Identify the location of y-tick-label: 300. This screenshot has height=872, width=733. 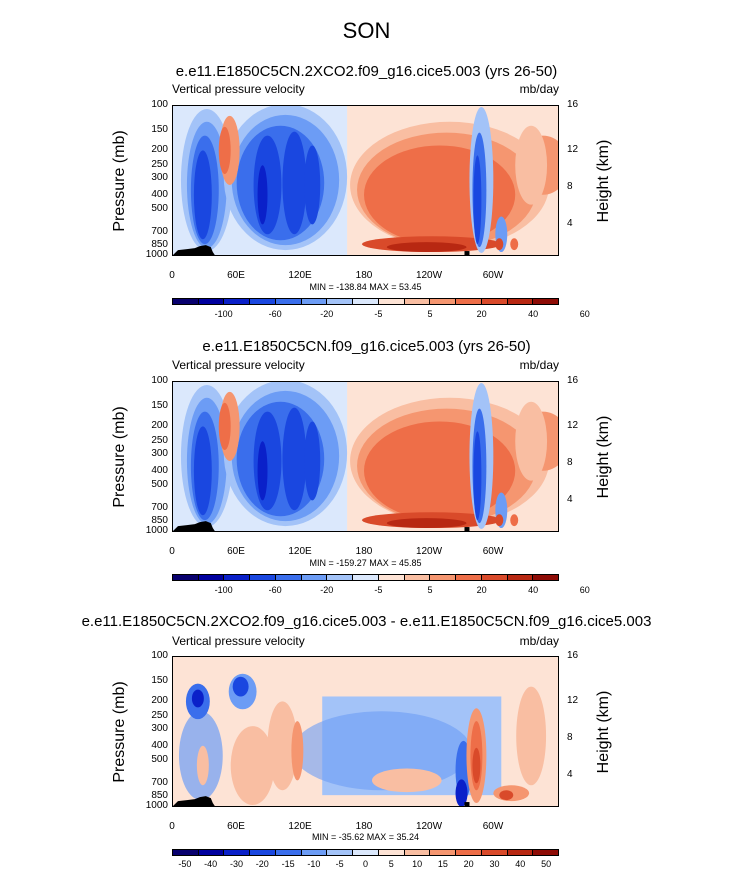
(159, 728).